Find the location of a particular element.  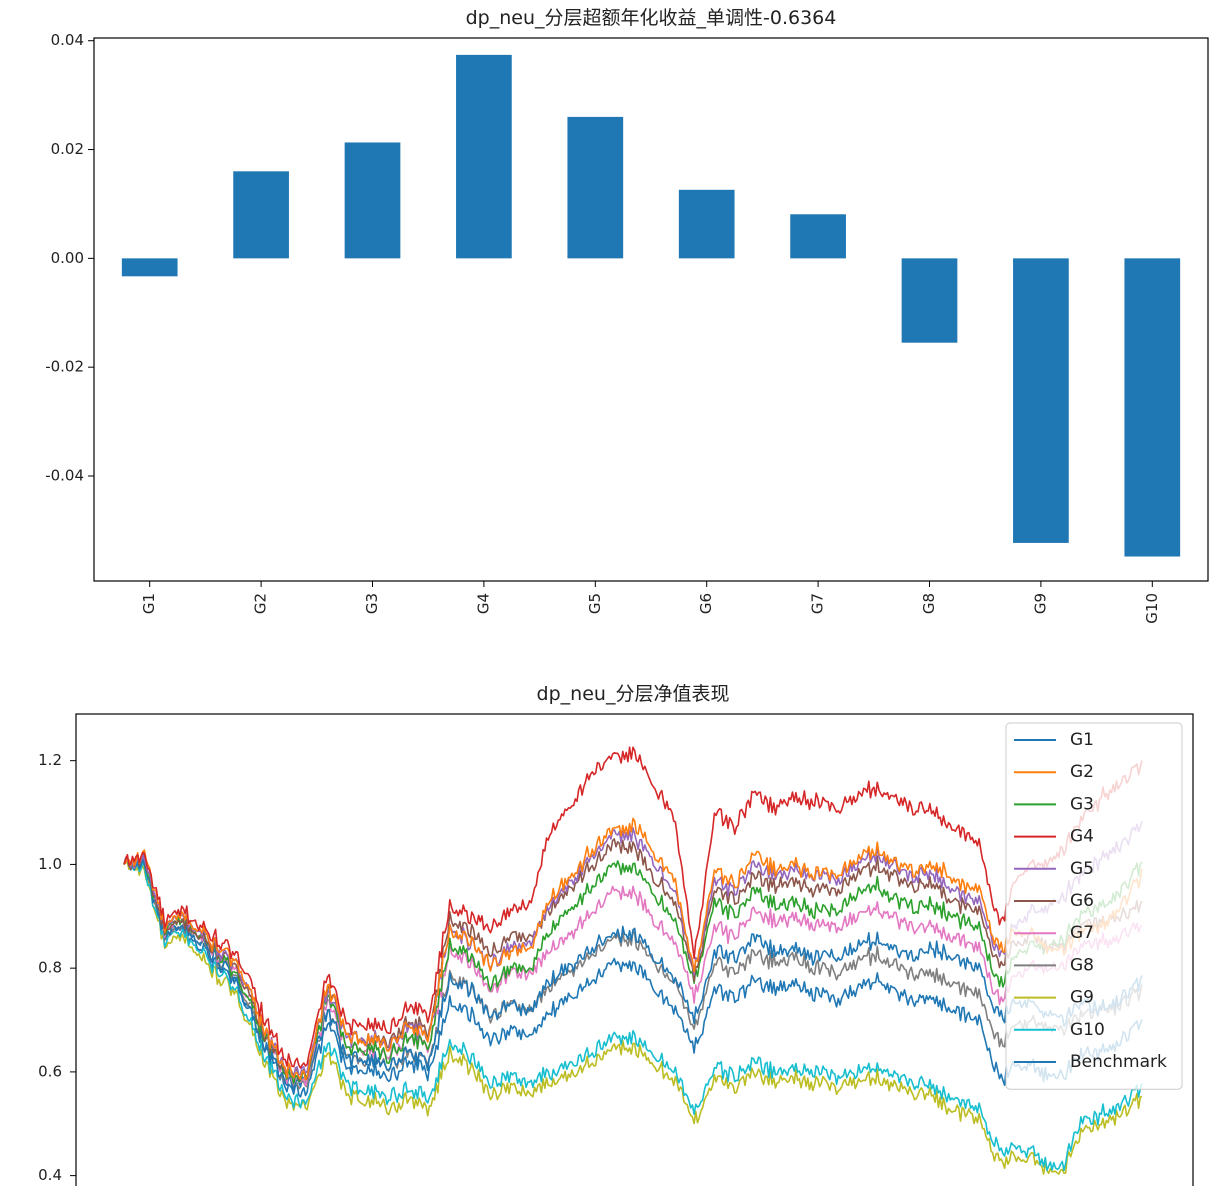

bar-G1 is located at coordinates (149, 267).